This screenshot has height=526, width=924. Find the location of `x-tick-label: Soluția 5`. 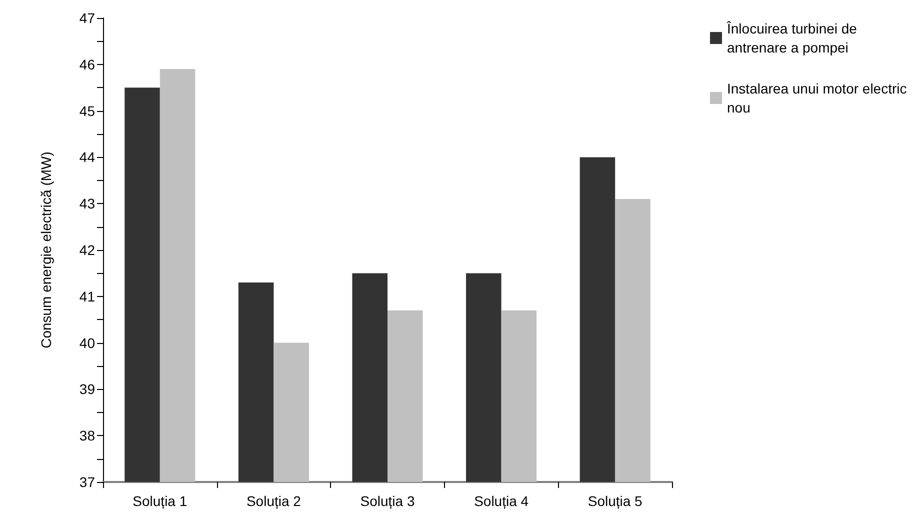

x-tick-label: Soluția 5 is located at coordinates (615, 501).